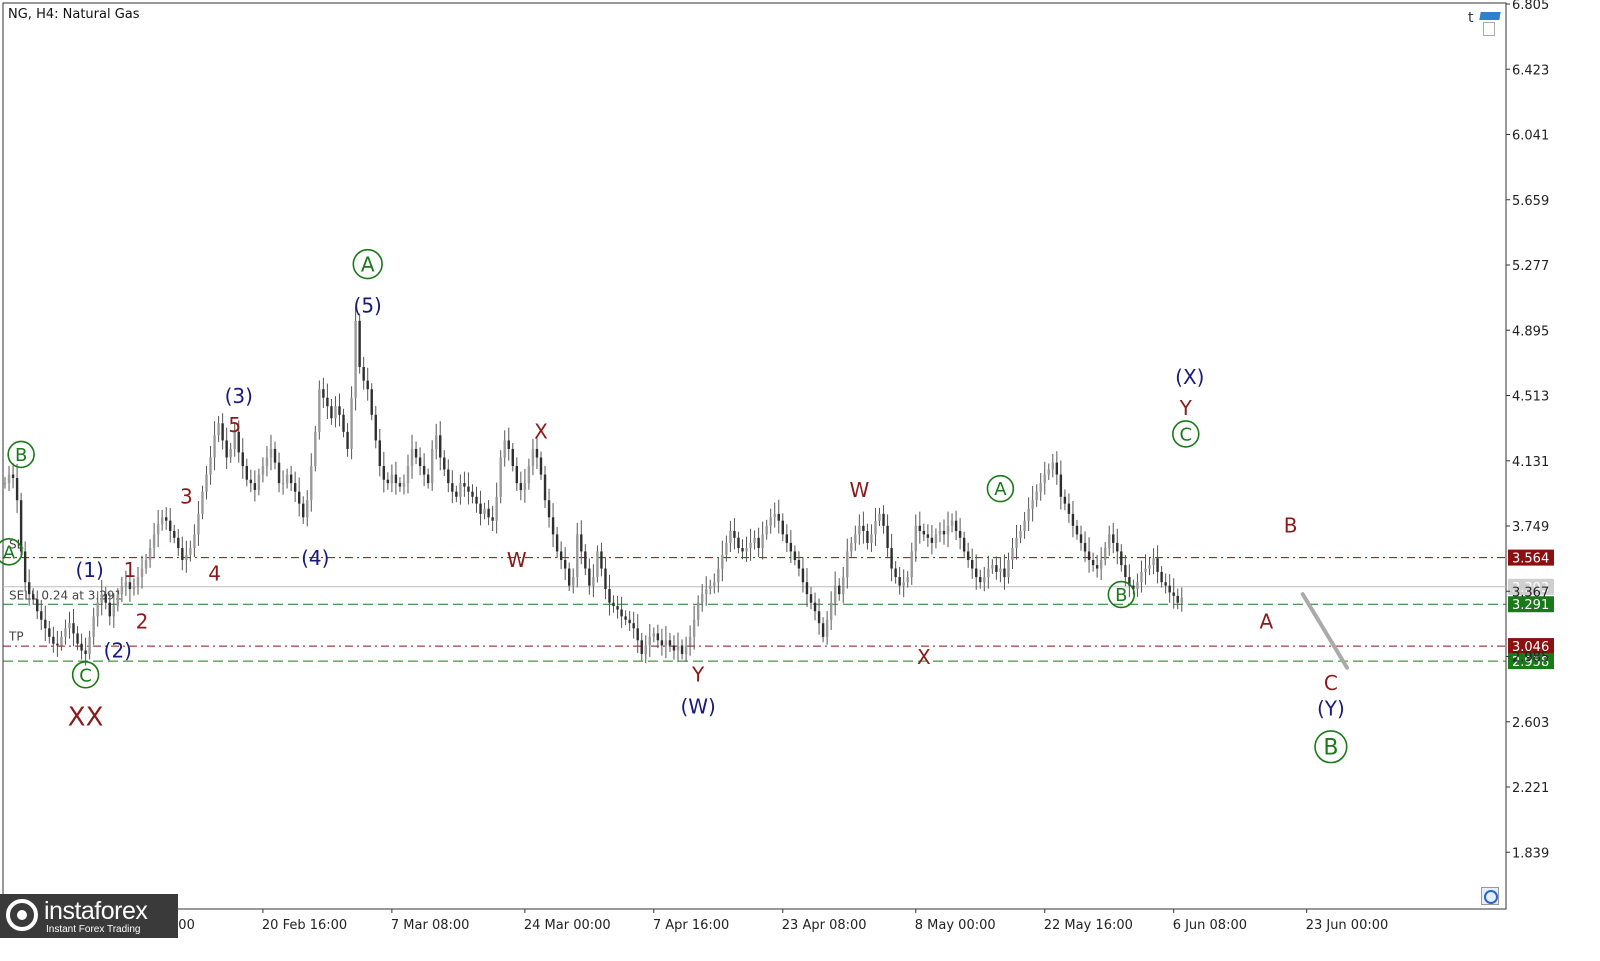  I want to click on wave-text-30: B, so click(1330, 748).